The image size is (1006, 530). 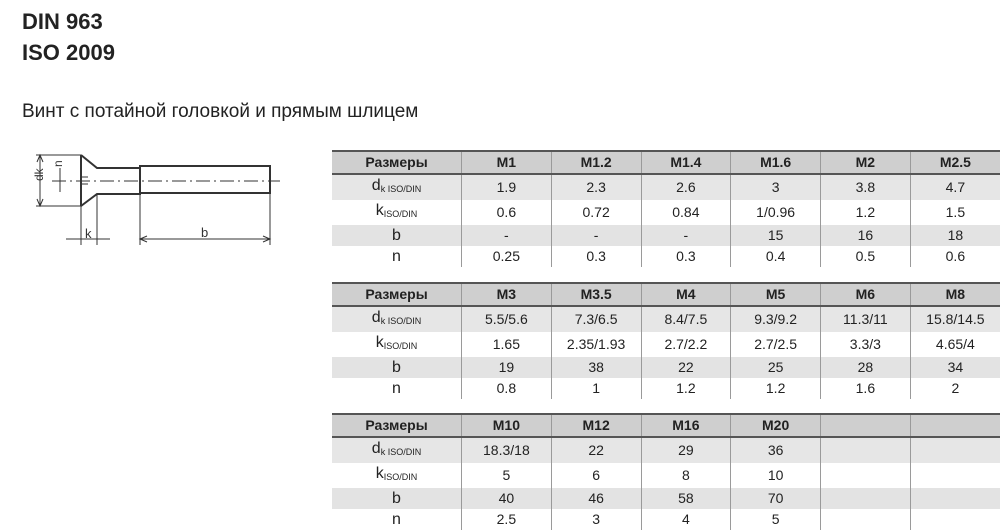 What do you see at coordinates (595, 187) in the screenshot?
I see `cell-dk: 2.3` at bounding box center [595, 187].